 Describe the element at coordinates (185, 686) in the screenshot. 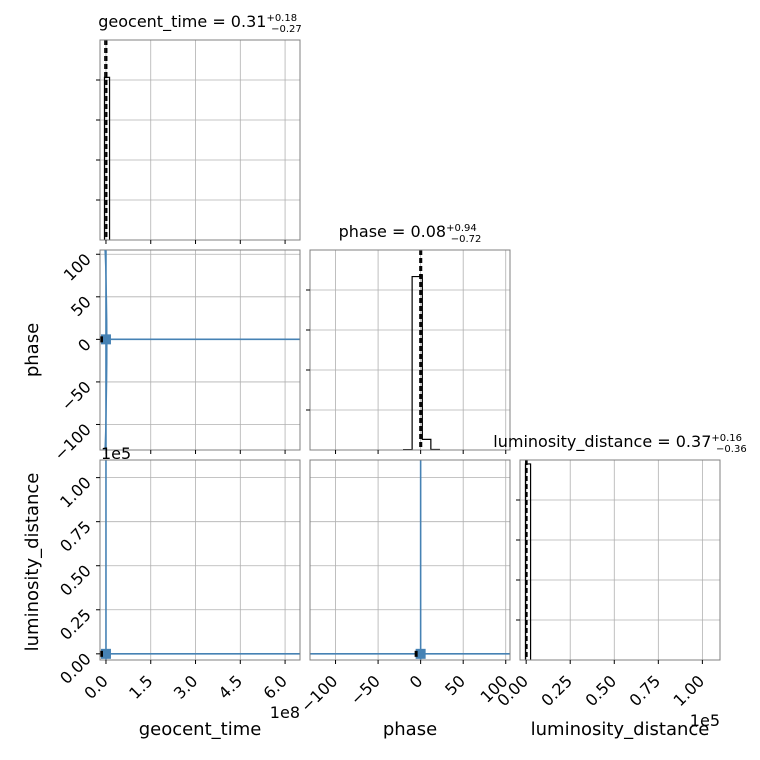

I see `xtick-label-geocent_time-2: 3.0` at that location.